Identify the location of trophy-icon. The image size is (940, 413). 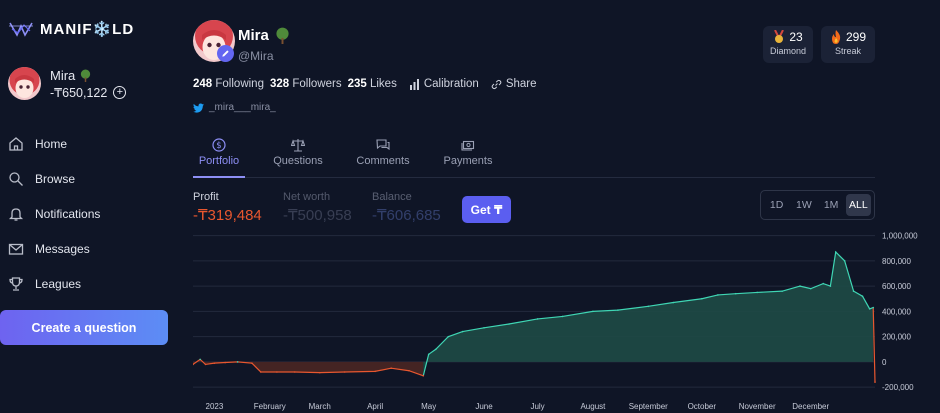
(16, 283).